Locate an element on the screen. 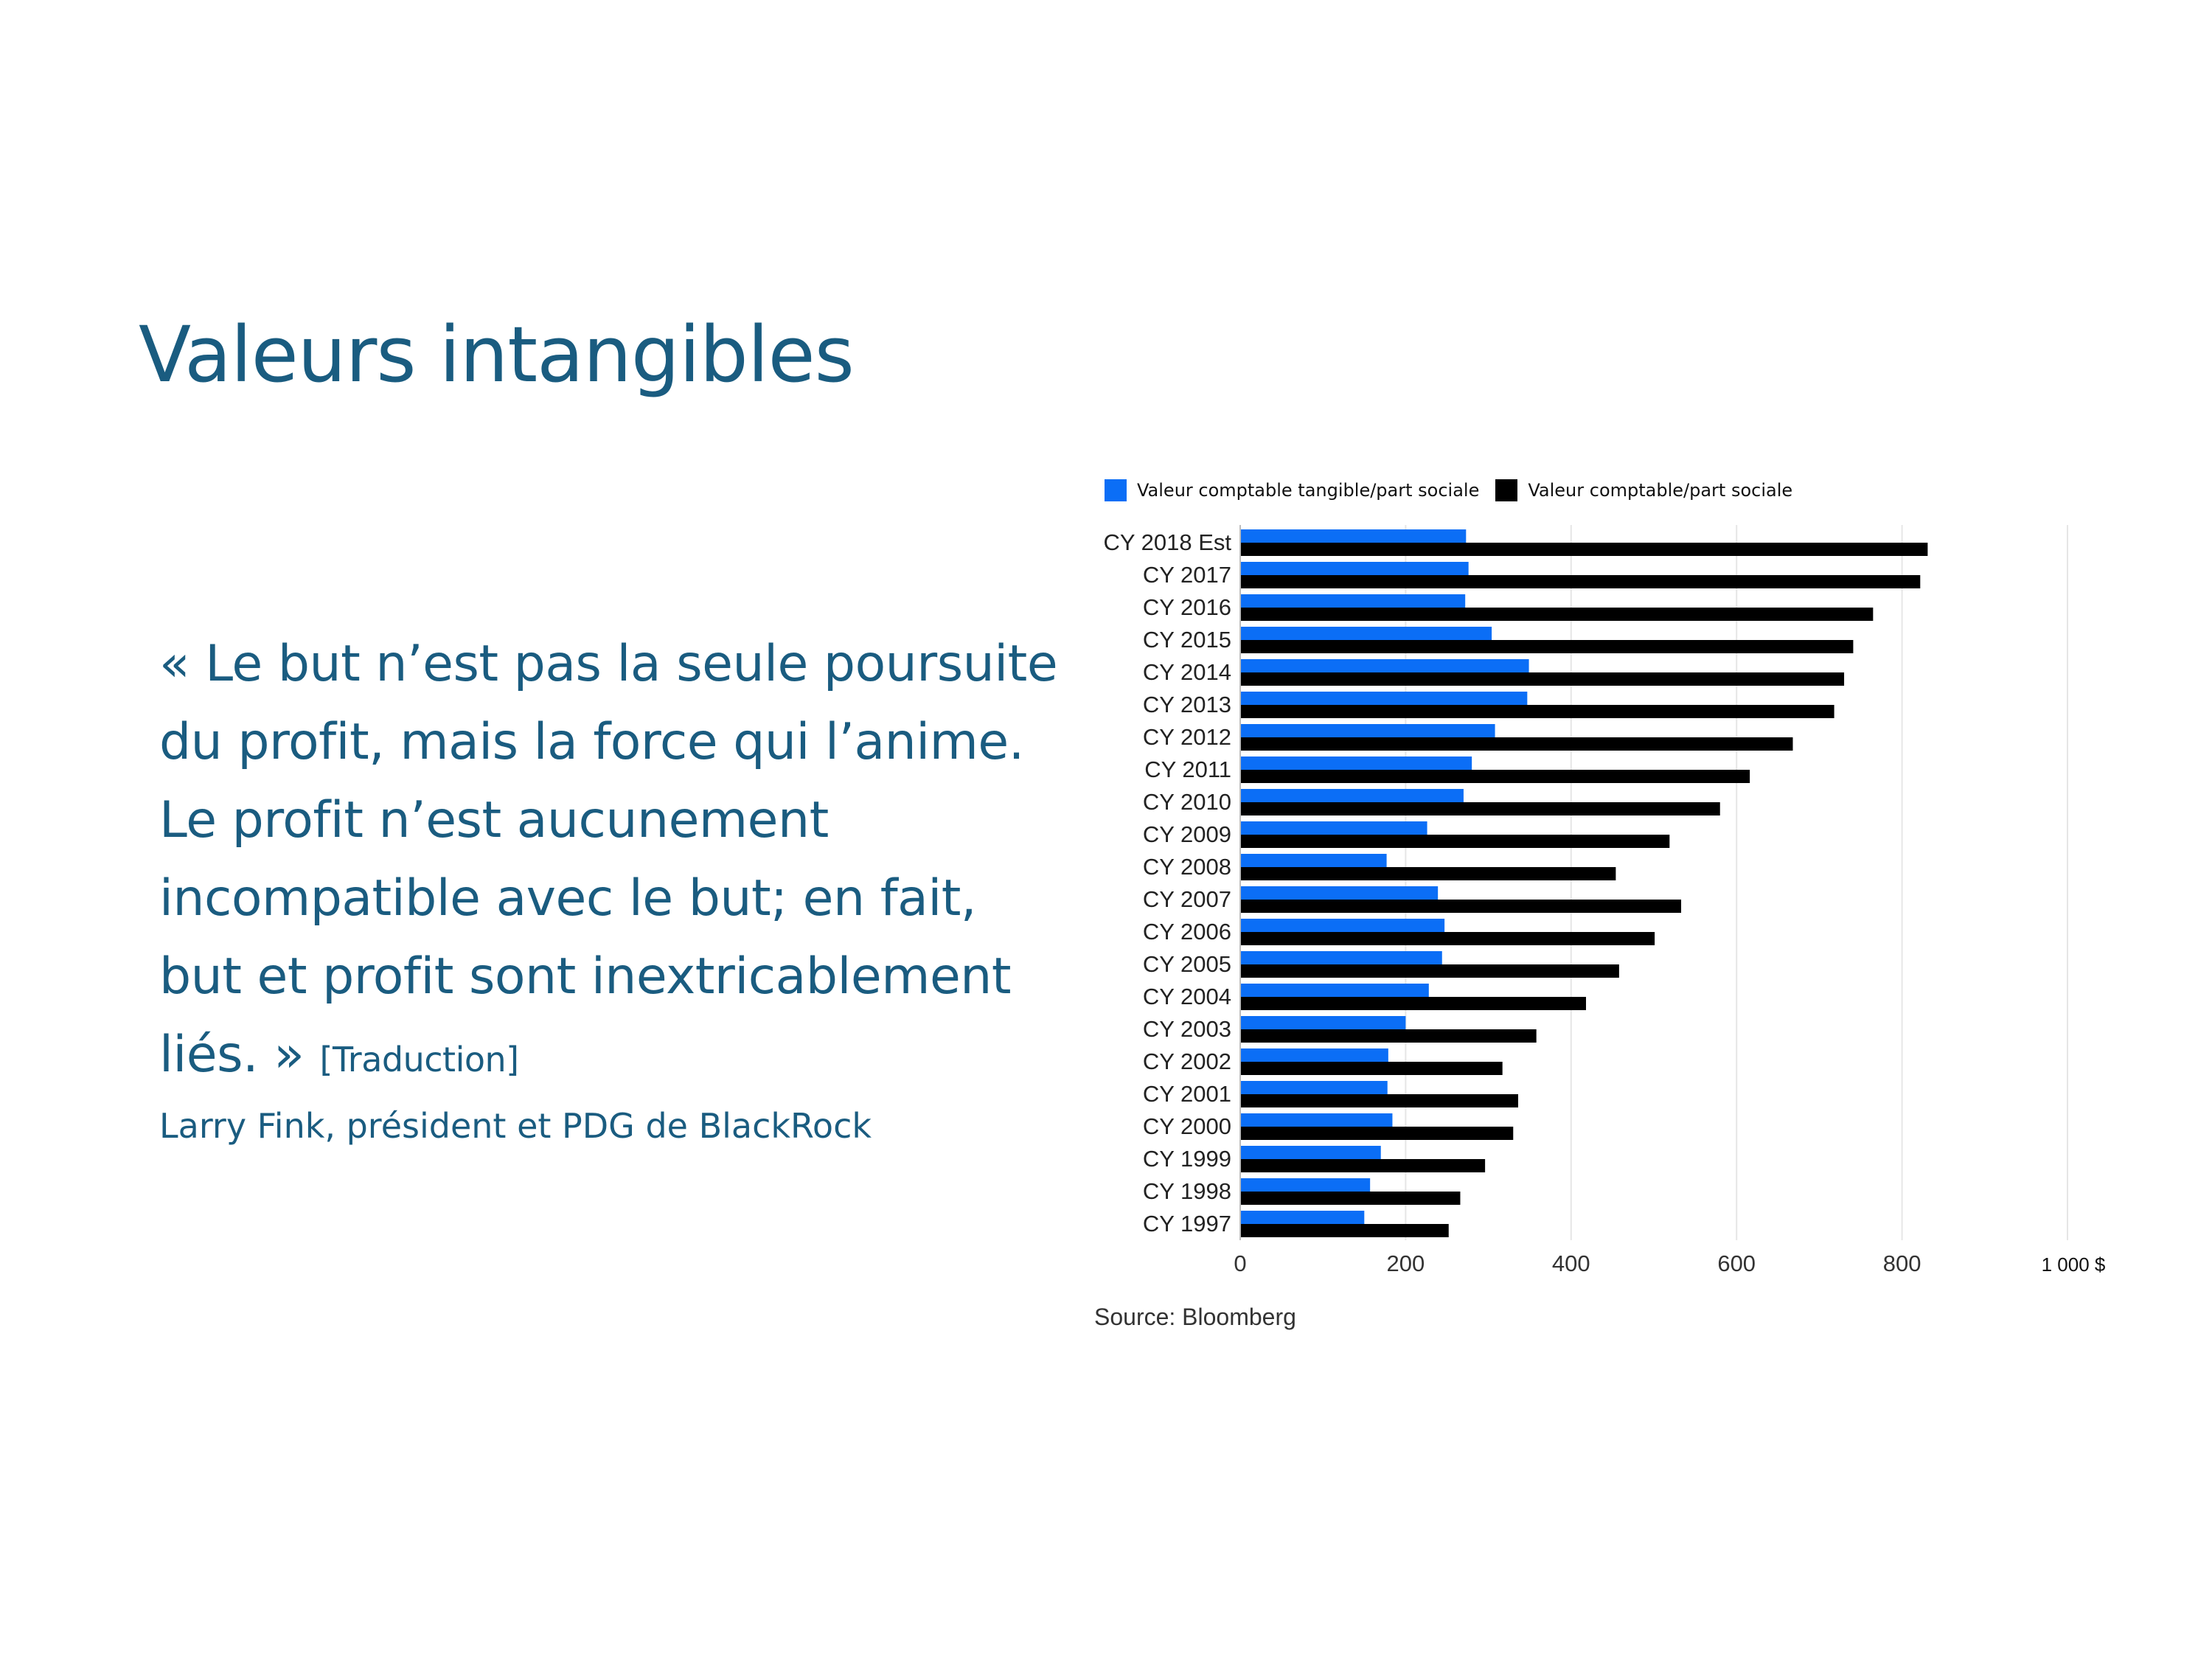 This screenshot has height=1659, width=2212. y-category-label: CY 1999 is located at coordinates (1187, 1159).